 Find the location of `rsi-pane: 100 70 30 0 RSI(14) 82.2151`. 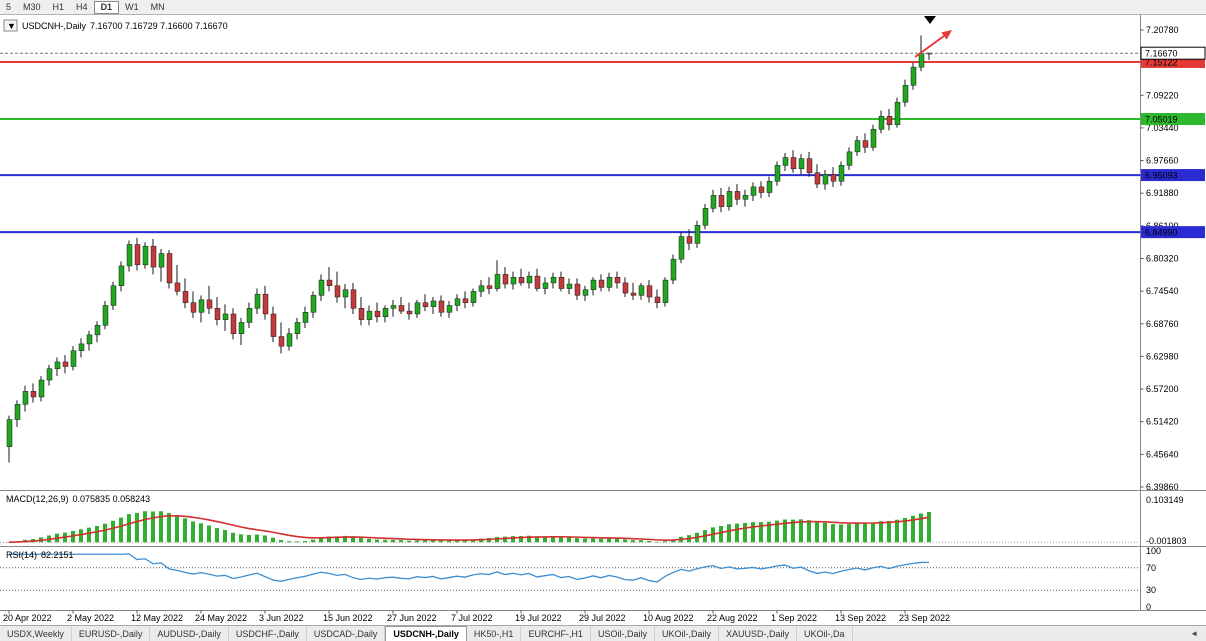

rsi-pane: 100 70 30 0 RSI(14) 82.2151 is located at coordinates (580, 579).